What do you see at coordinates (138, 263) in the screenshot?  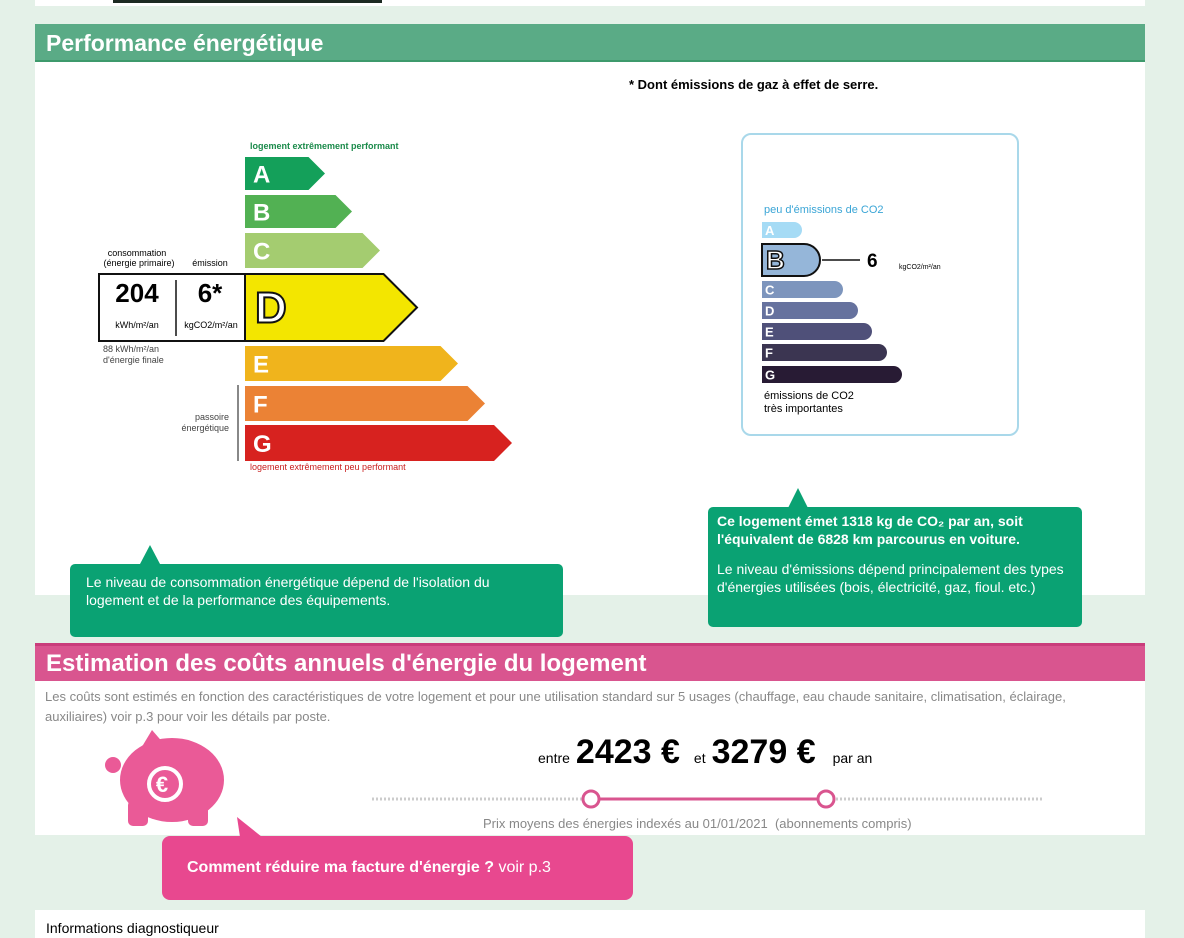 I see `consumption-header: (énergie primaire)` at bounding box center [138, 263].